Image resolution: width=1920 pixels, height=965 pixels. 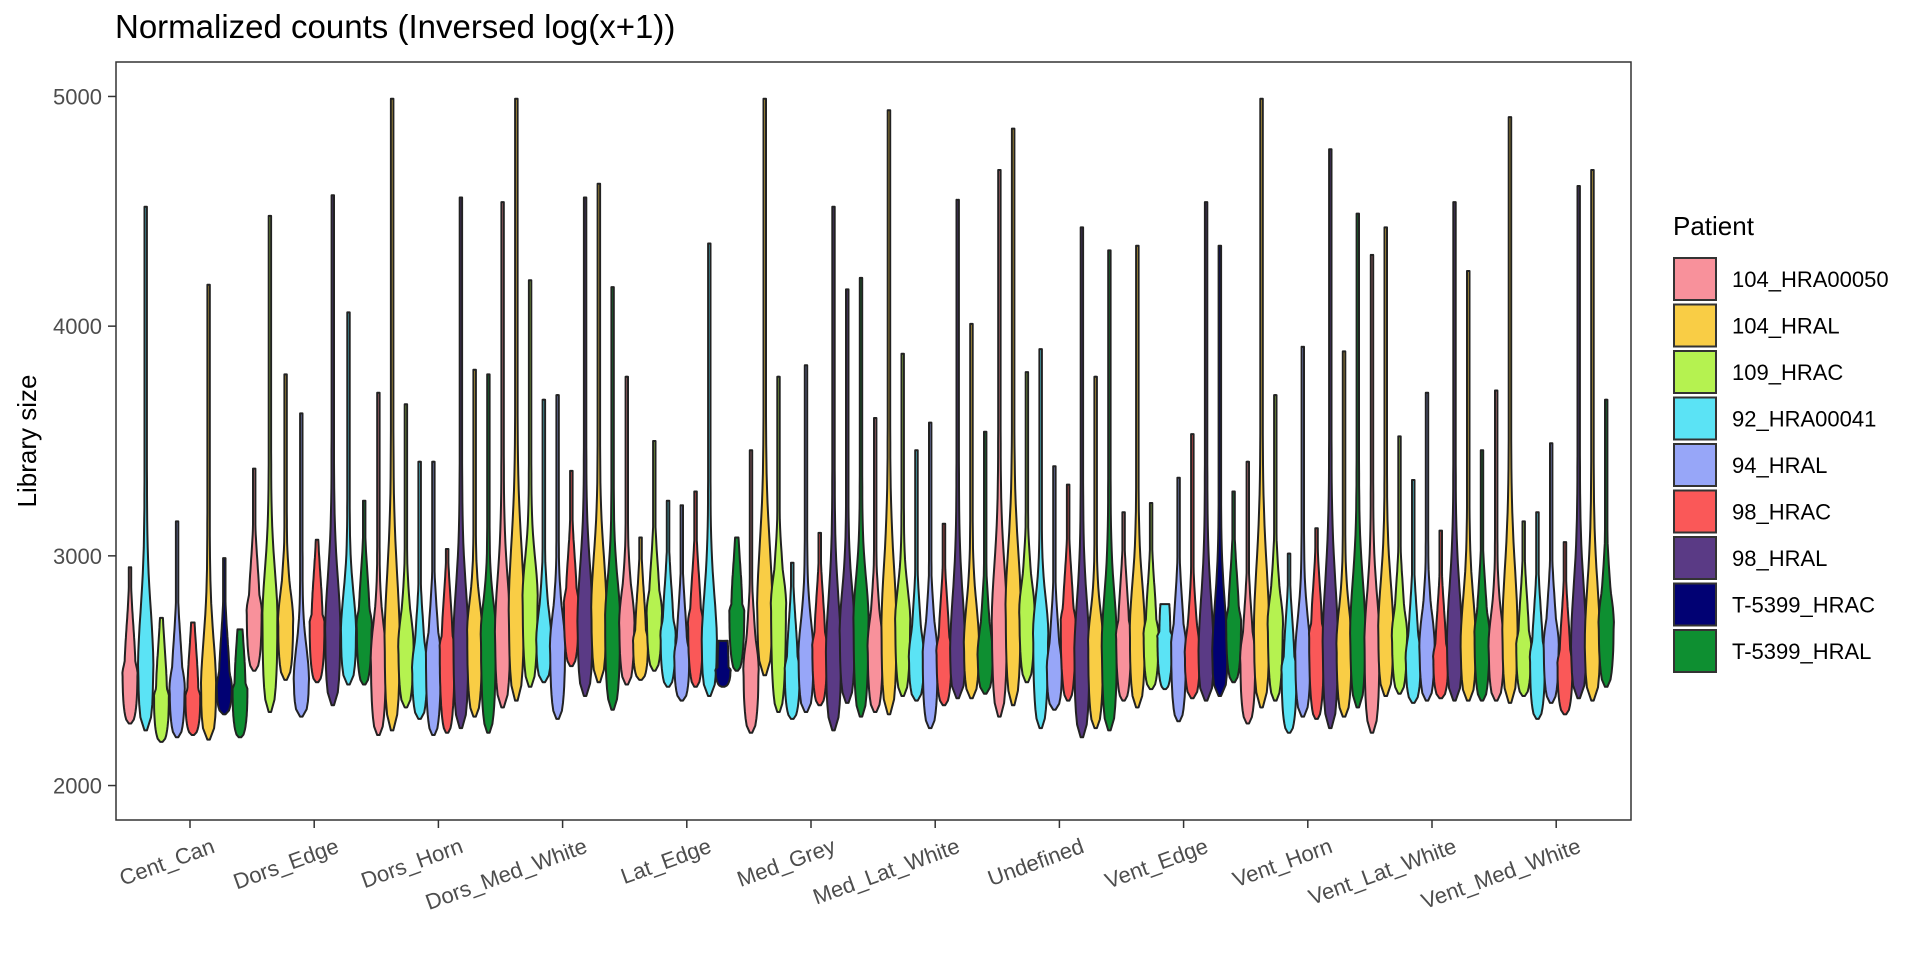 I want to click on legend-label: T-5399_HRAL, so click(x=1801, y=651).